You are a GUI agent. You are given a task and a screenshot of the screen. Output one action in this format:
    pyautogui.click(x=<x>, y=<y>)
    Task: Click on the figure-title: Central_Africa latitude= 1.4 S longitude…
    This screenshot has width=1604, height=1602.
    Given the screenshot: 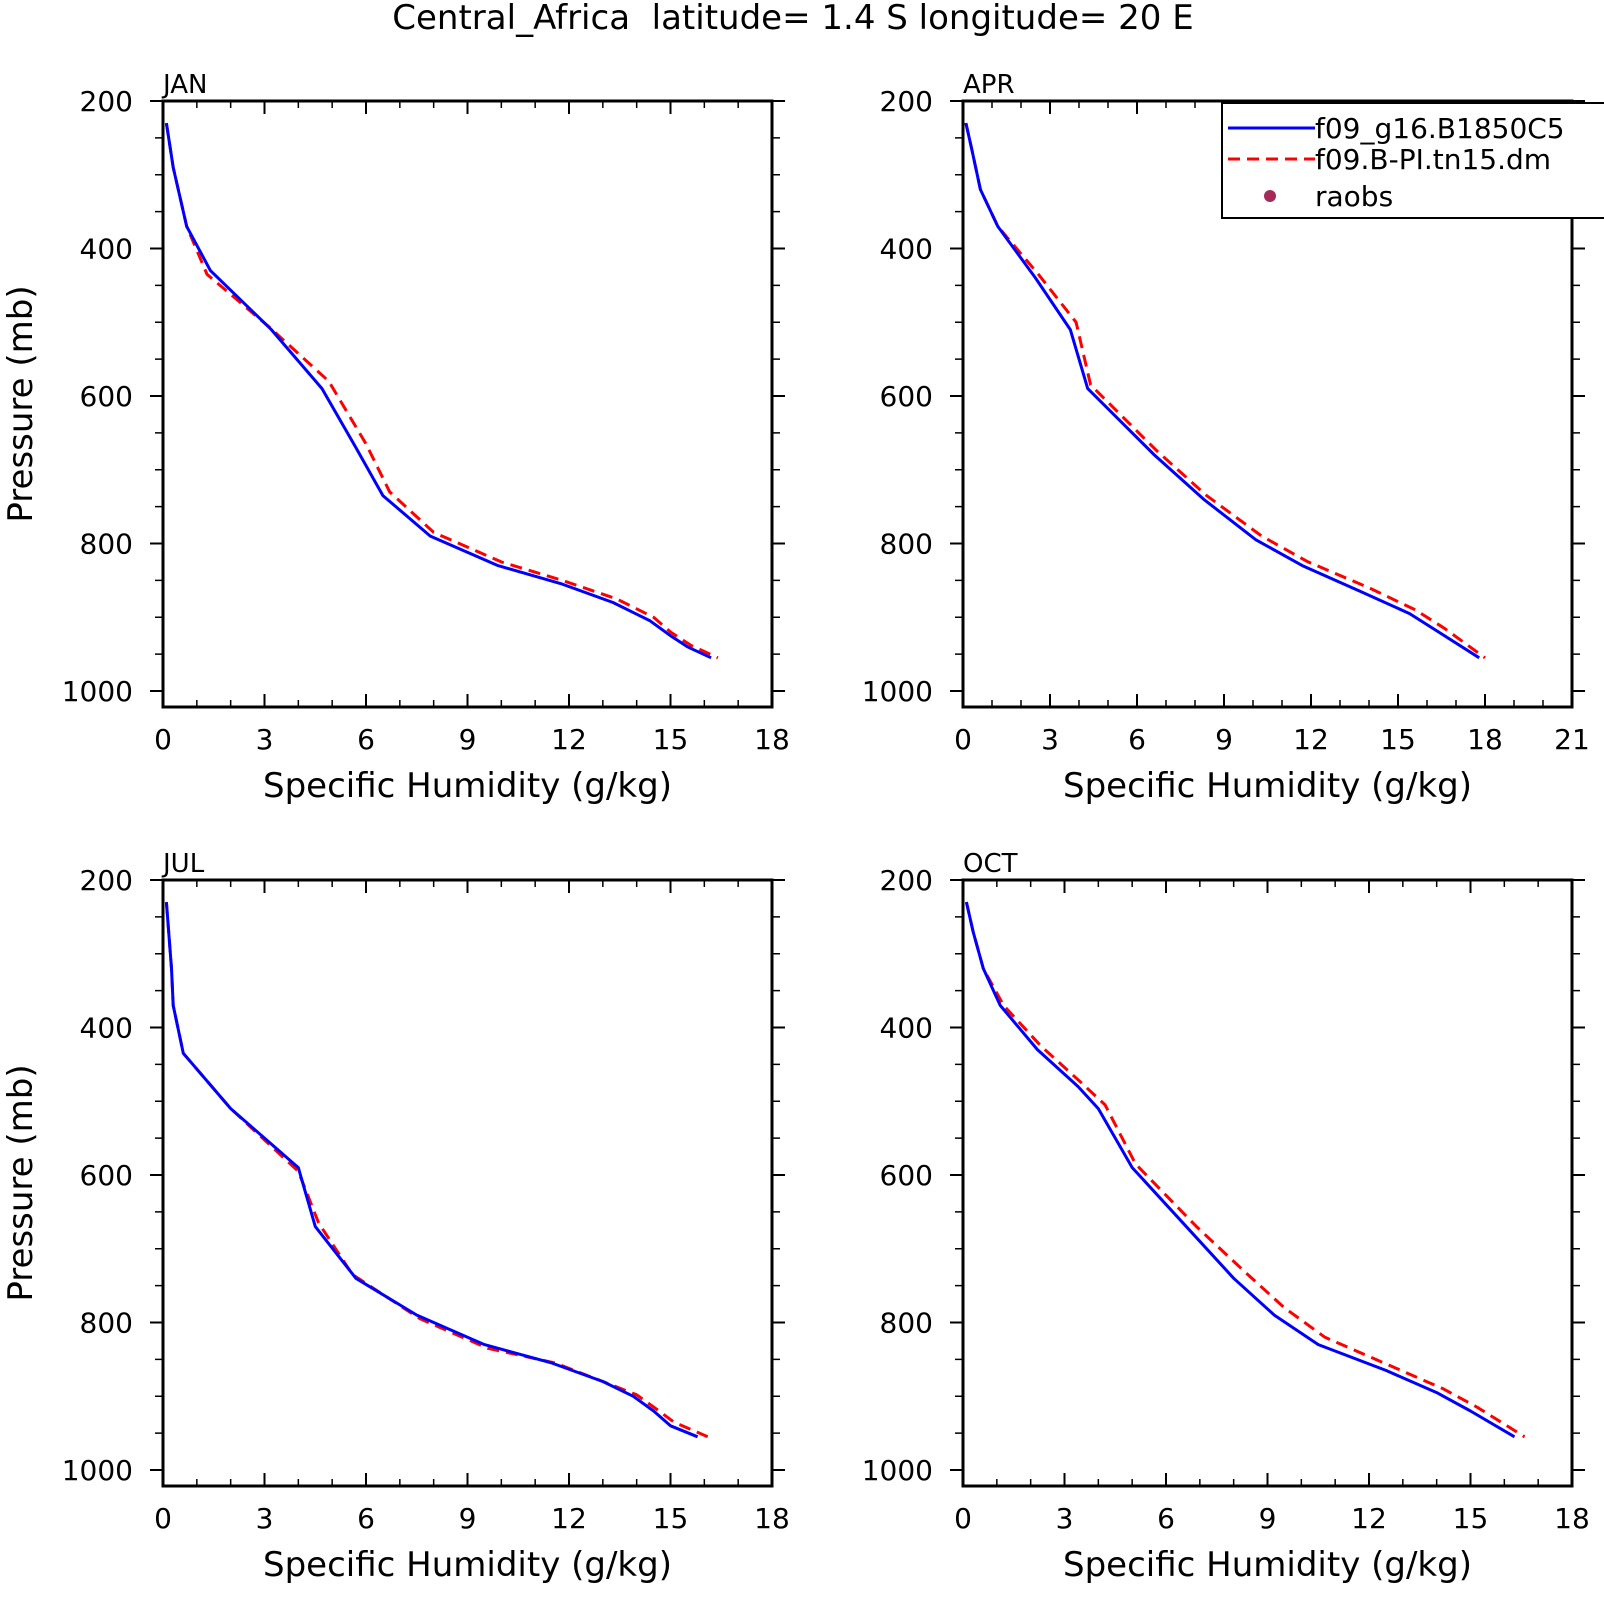 What is the action you would take?
    pyautogui.click(x=792, y=19)
    